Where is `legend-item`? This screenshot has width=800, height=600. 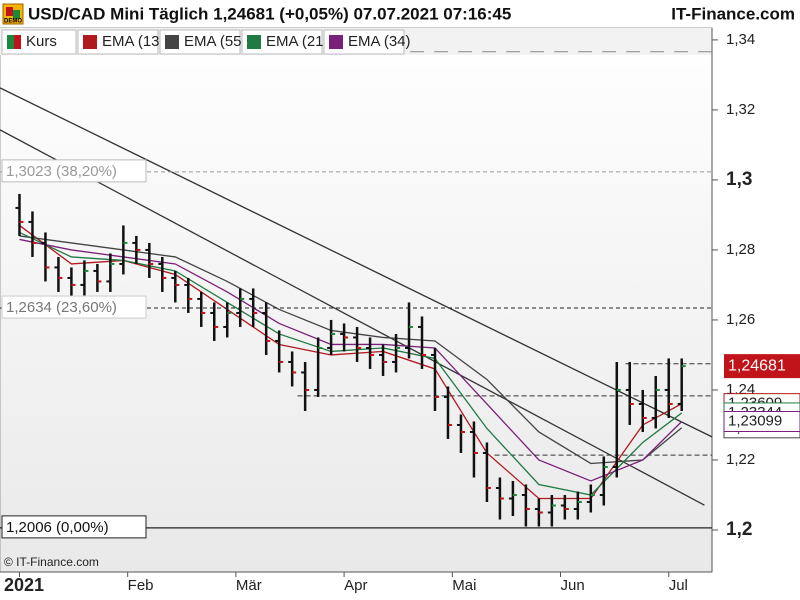
legend-item is located at coordinates (282, 42).